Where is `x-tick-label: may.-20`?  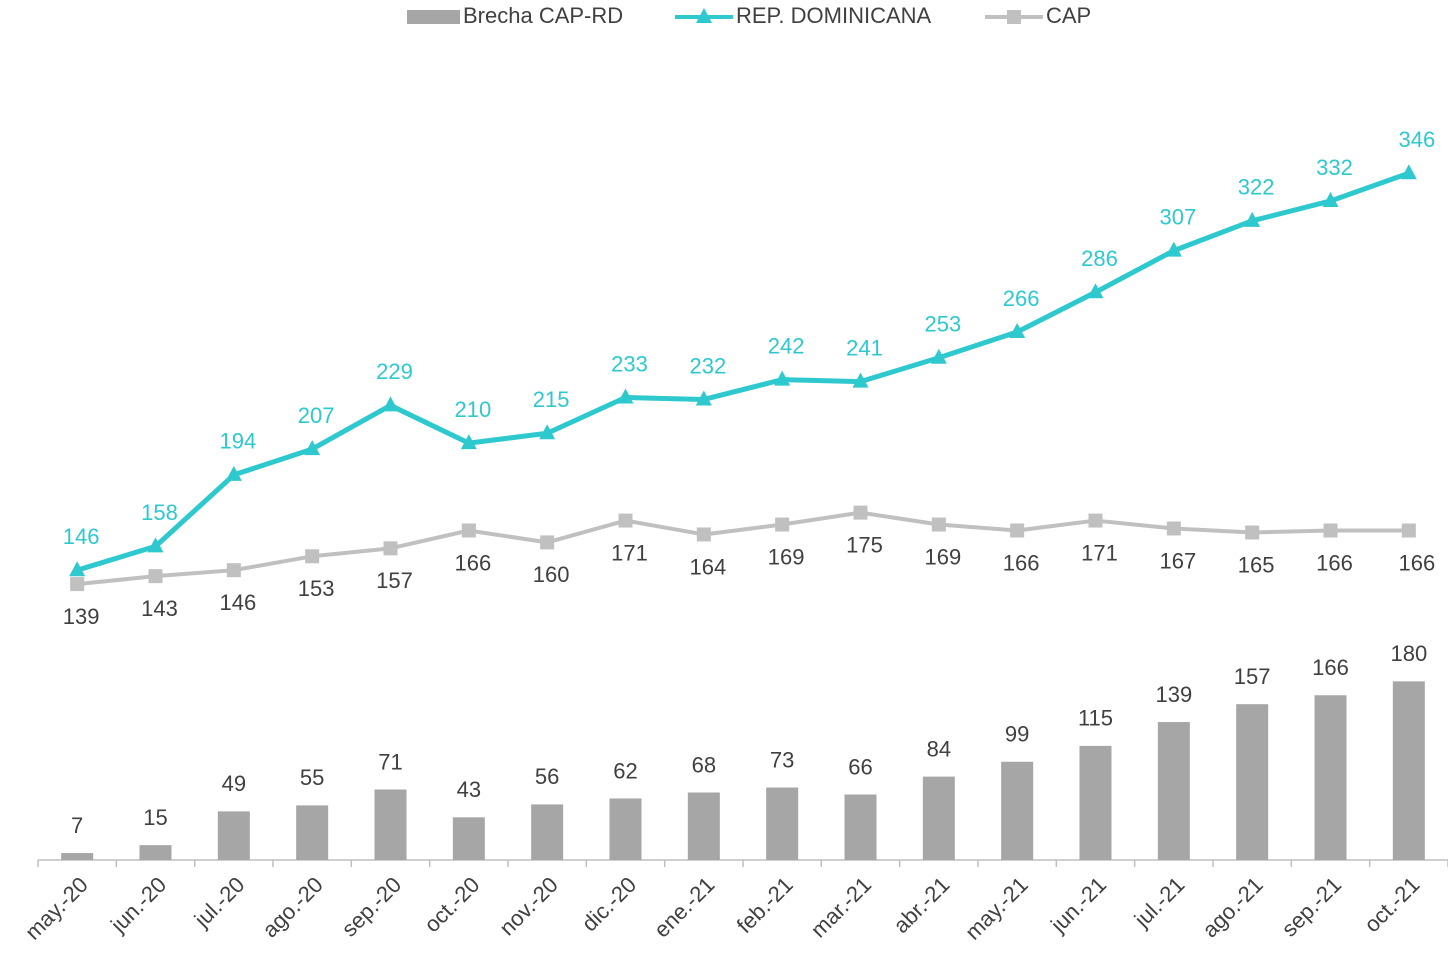 x-tick-label: may.-20 is located at coordinates (56, 908).